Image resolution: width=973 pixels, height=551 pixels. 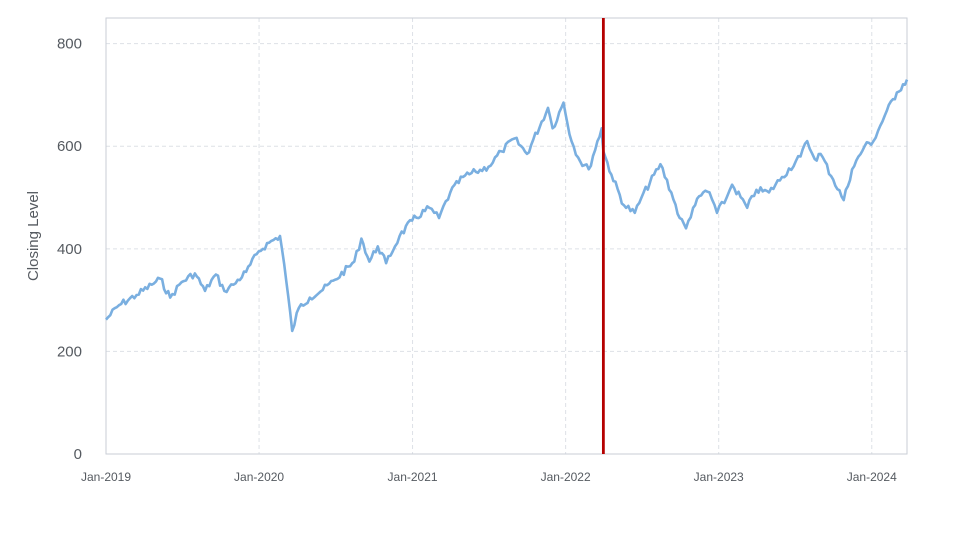 I want to click on x-tick-label: Jan-2019, so click(x=106, y=477).